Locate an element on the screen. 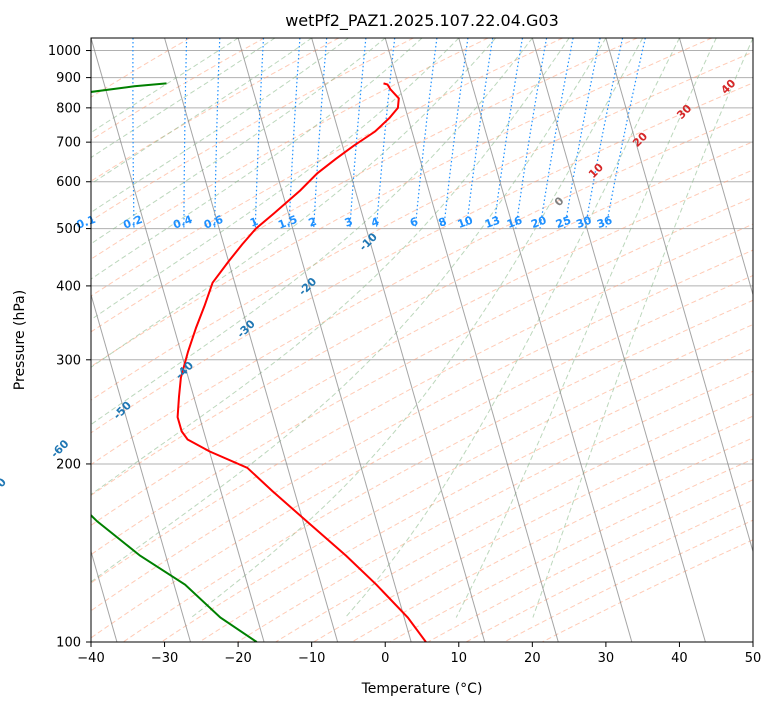 Image resolution: width=775 pixels, height=708 pixels. y-tick-label: 400 is located at coordinates (68, 286).